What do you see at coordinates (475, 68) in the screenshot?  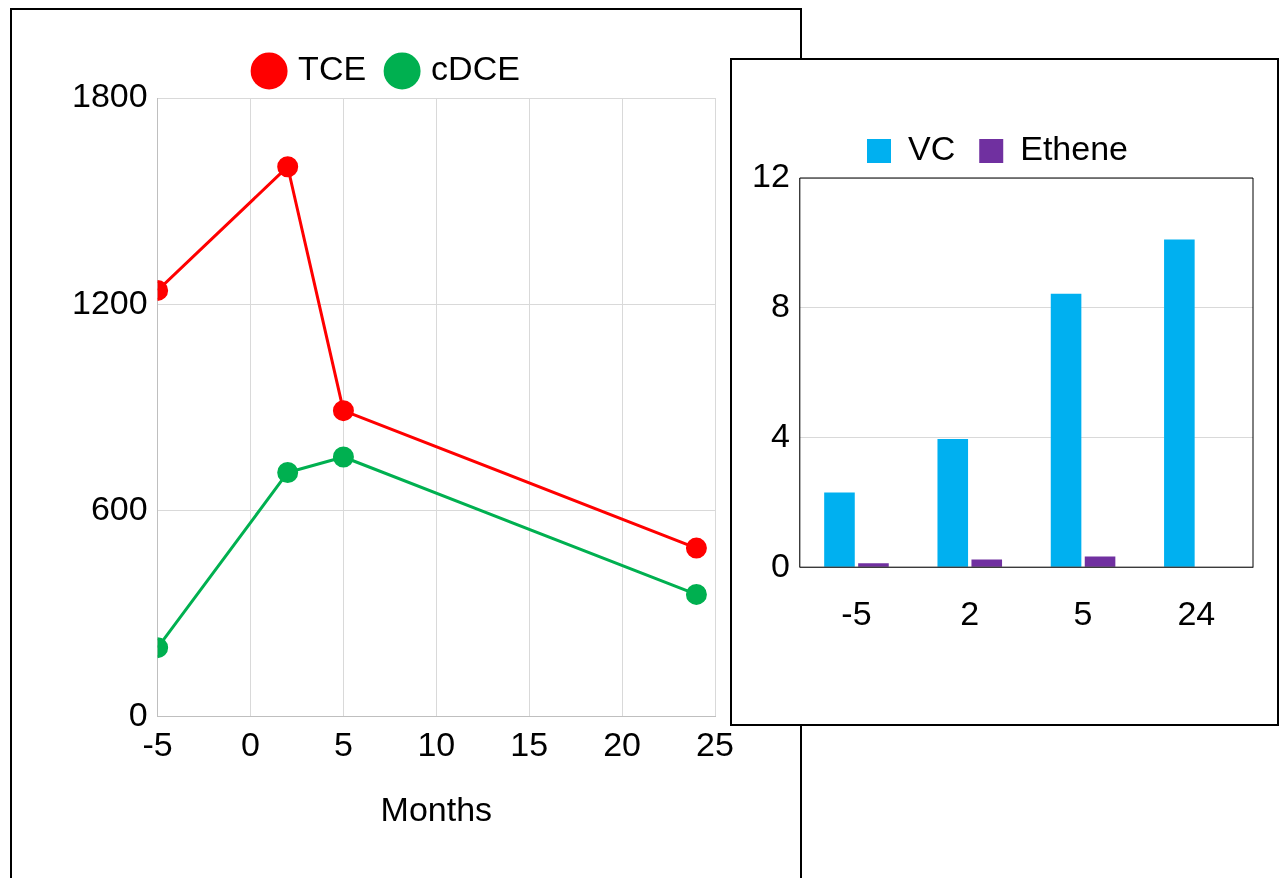 I see `legend-label: cDCE` at bounding box center [475, 68].